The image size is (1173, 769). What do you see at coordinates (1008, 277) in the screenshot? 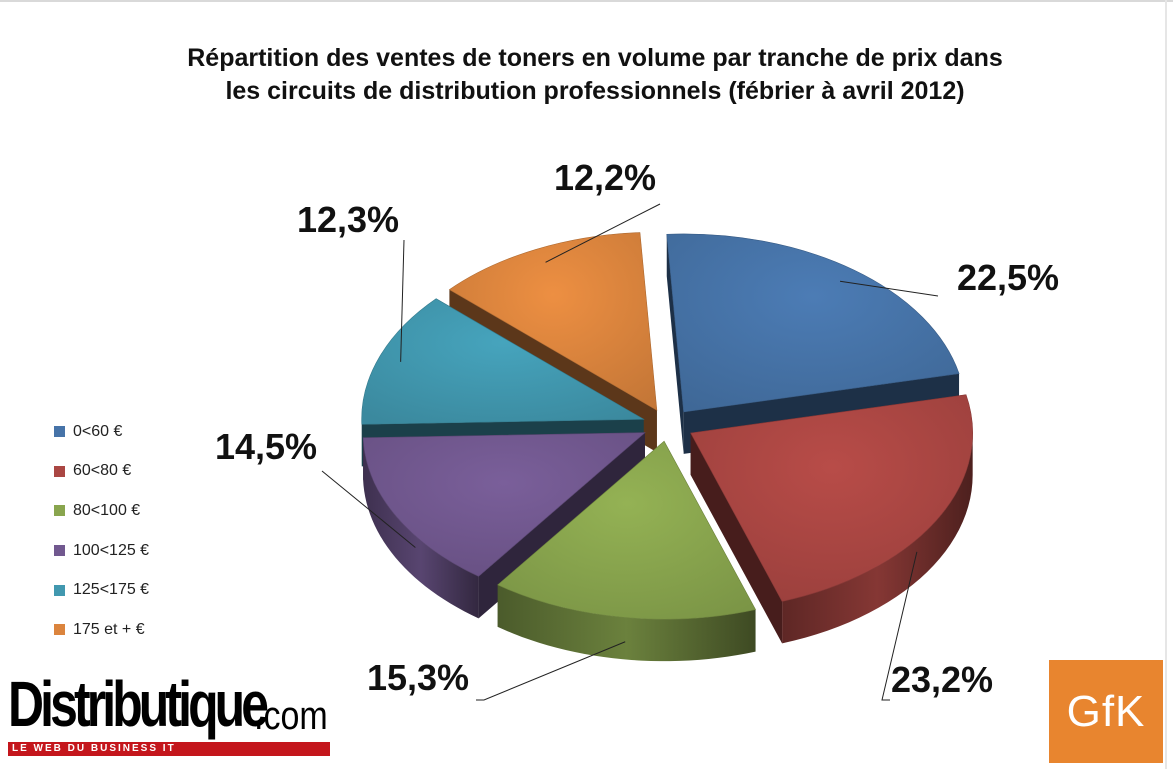
I see `data-label: 22,5%` at bounding box center [1008, 277].